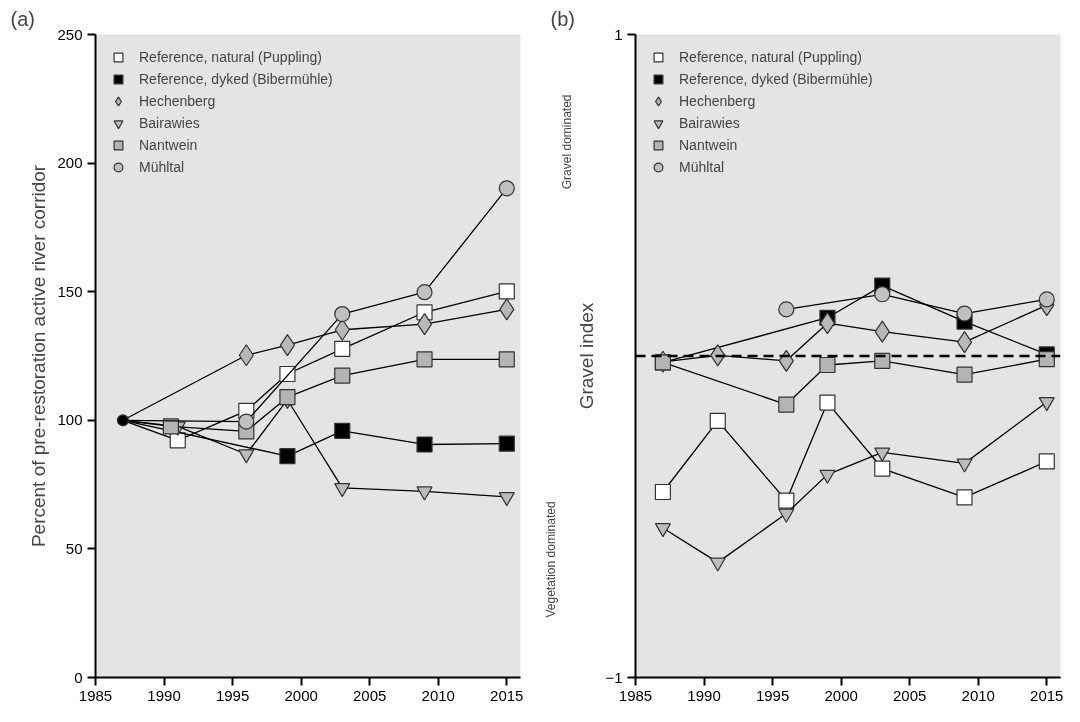 The height and width of the screenshot is (722, 1080). What do you see at coordinates (22, 18) in the screenshot?
I see `text: (a)` at bounding box center [22, 18].